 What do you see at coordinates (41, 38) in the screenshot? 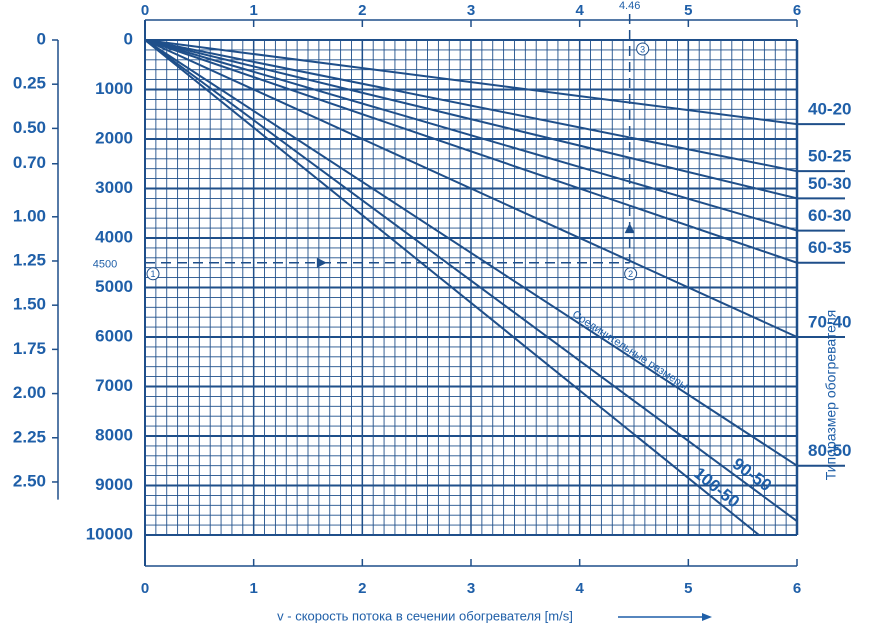
I see `y2-tick-label: 0` at bounding box center [41, 38].